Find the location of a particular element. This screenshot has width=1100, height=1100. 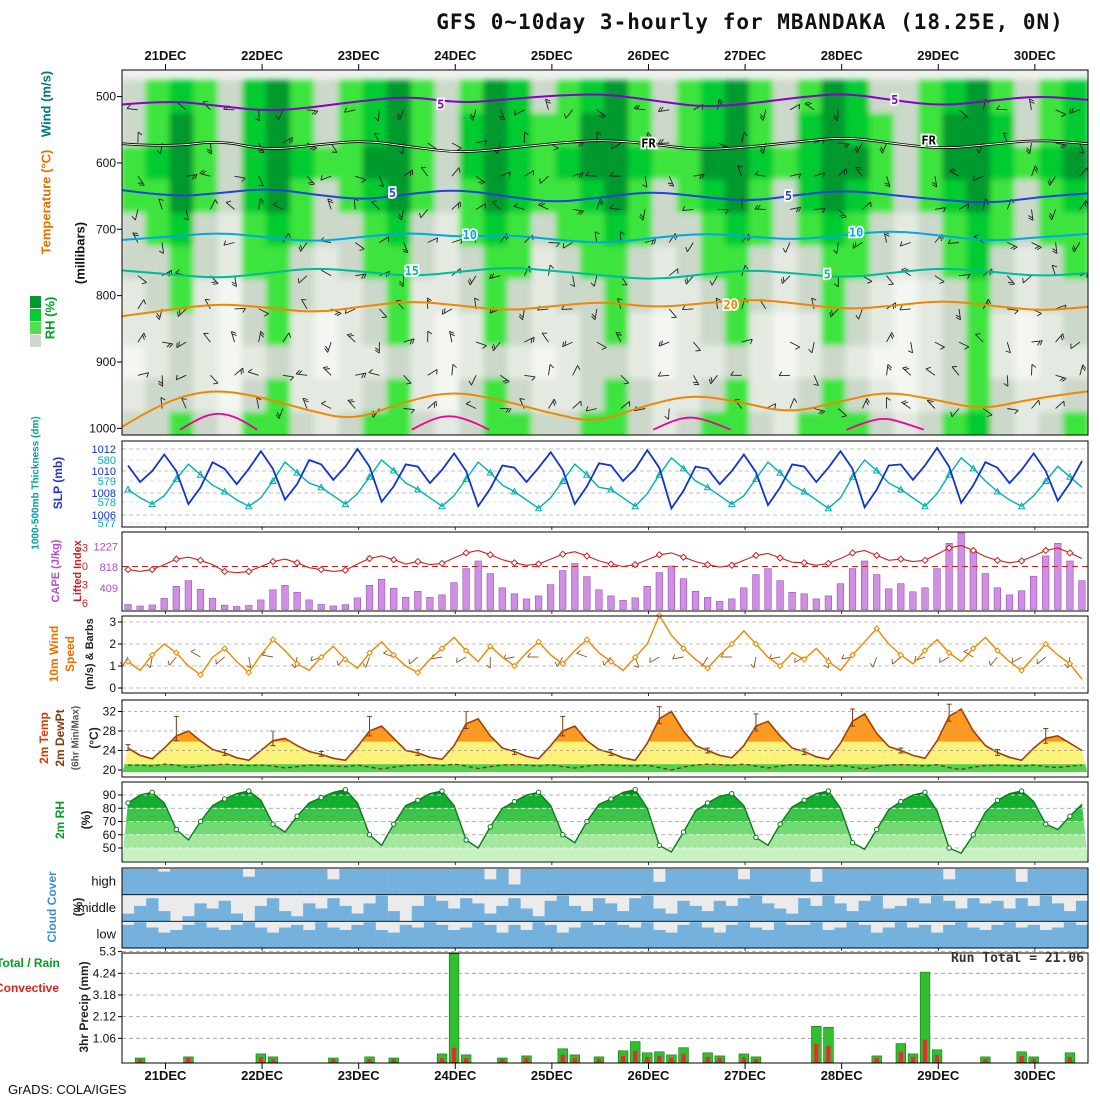

cape-tick-label: 1227 is located at coordinates (106, 548).